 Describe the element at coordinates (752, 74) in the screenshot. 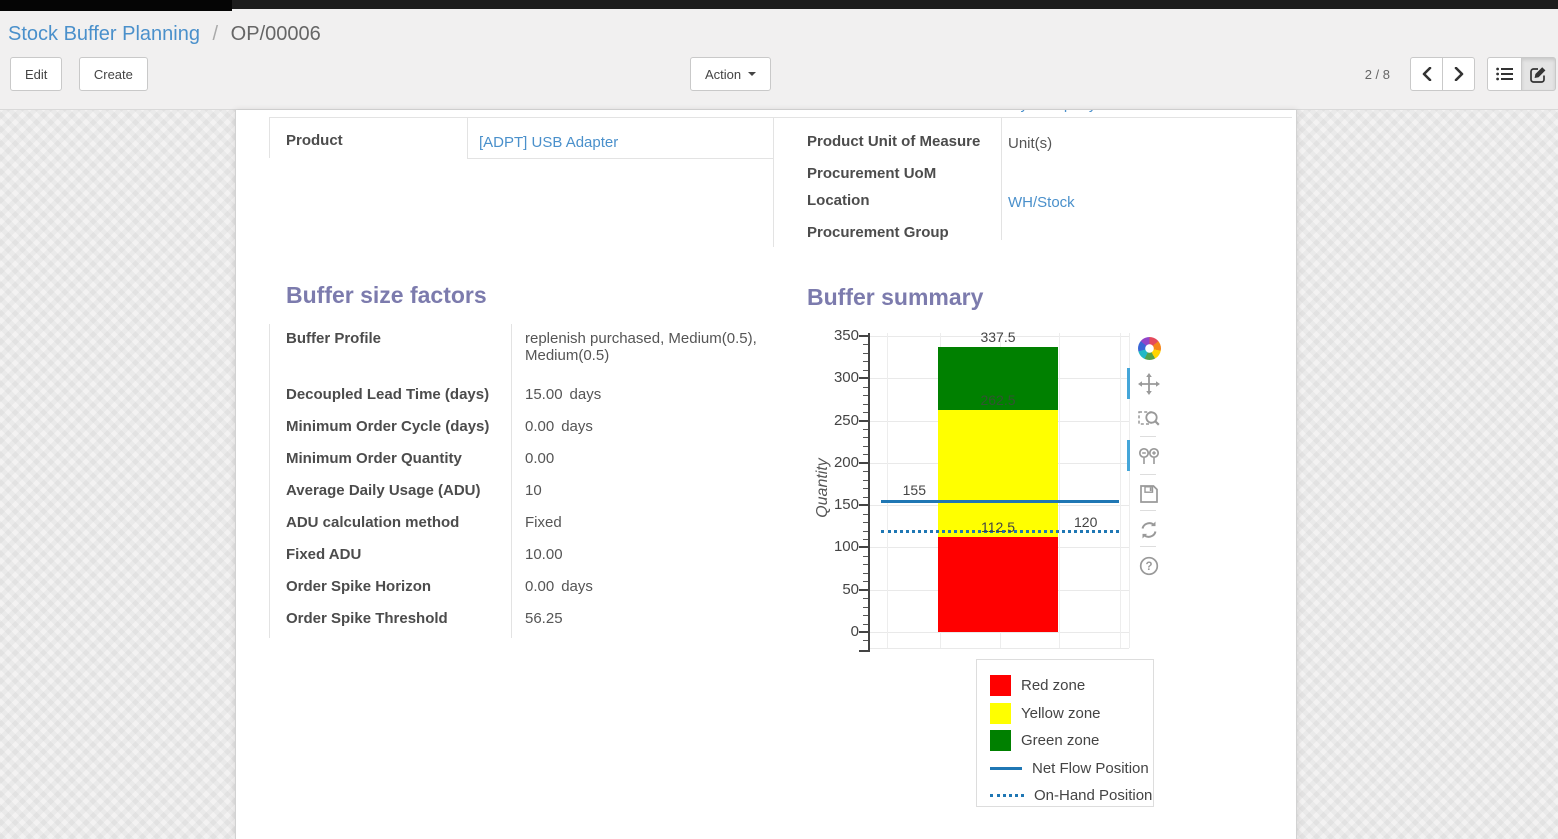

I see `action-caret-icon` at that location.